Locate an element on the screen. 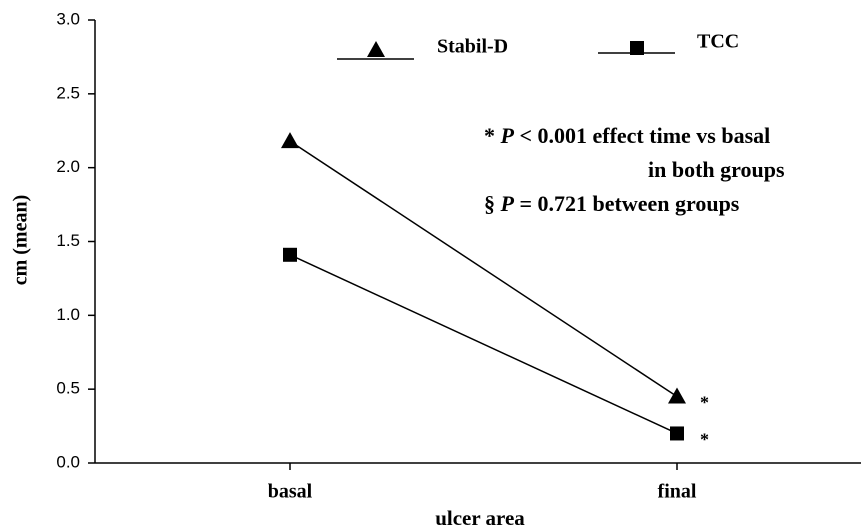 Image resolution: width=861 pixels, height=532 pixels. y-tick-label: 3.0 is located at coordinates (68, 18).